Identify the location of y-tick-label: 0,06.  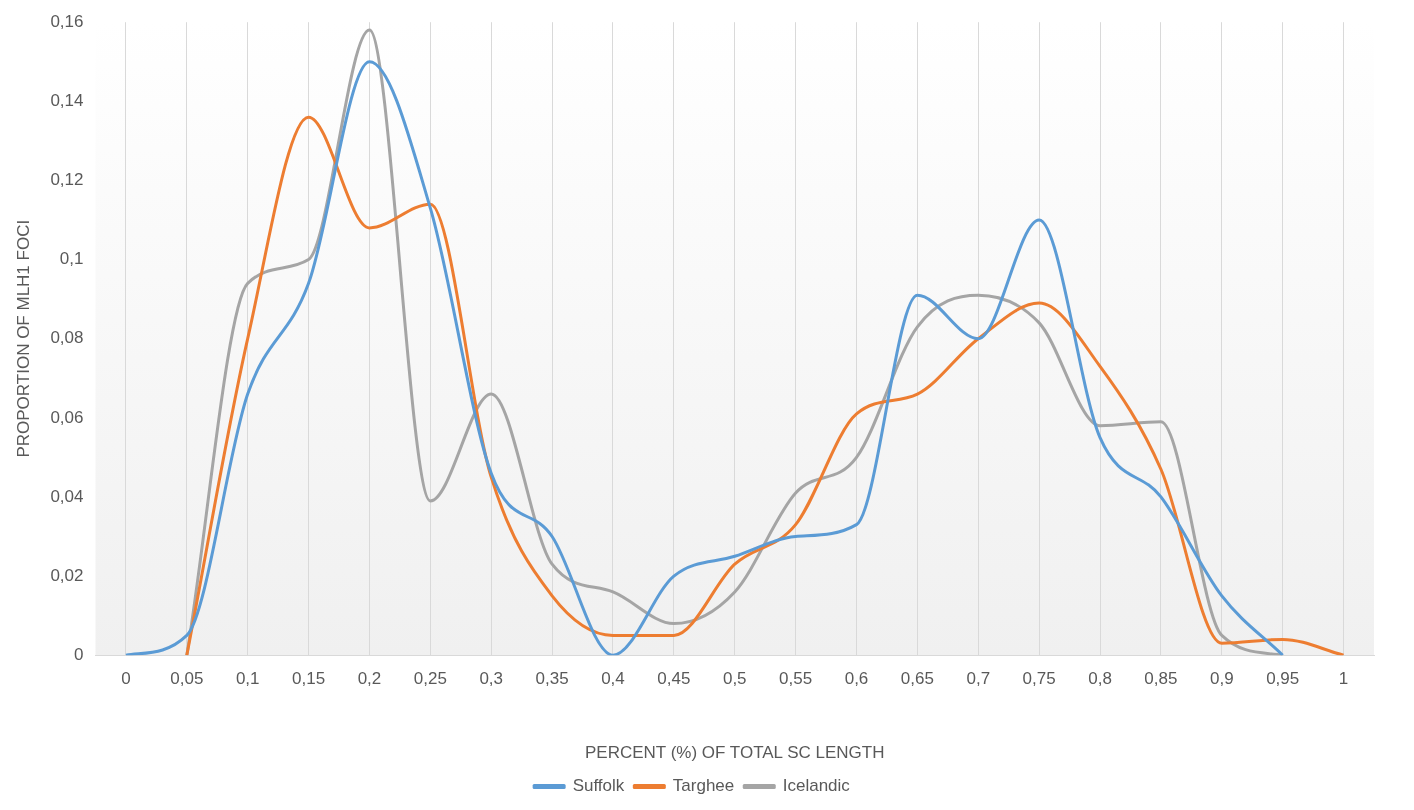
(67, 417).